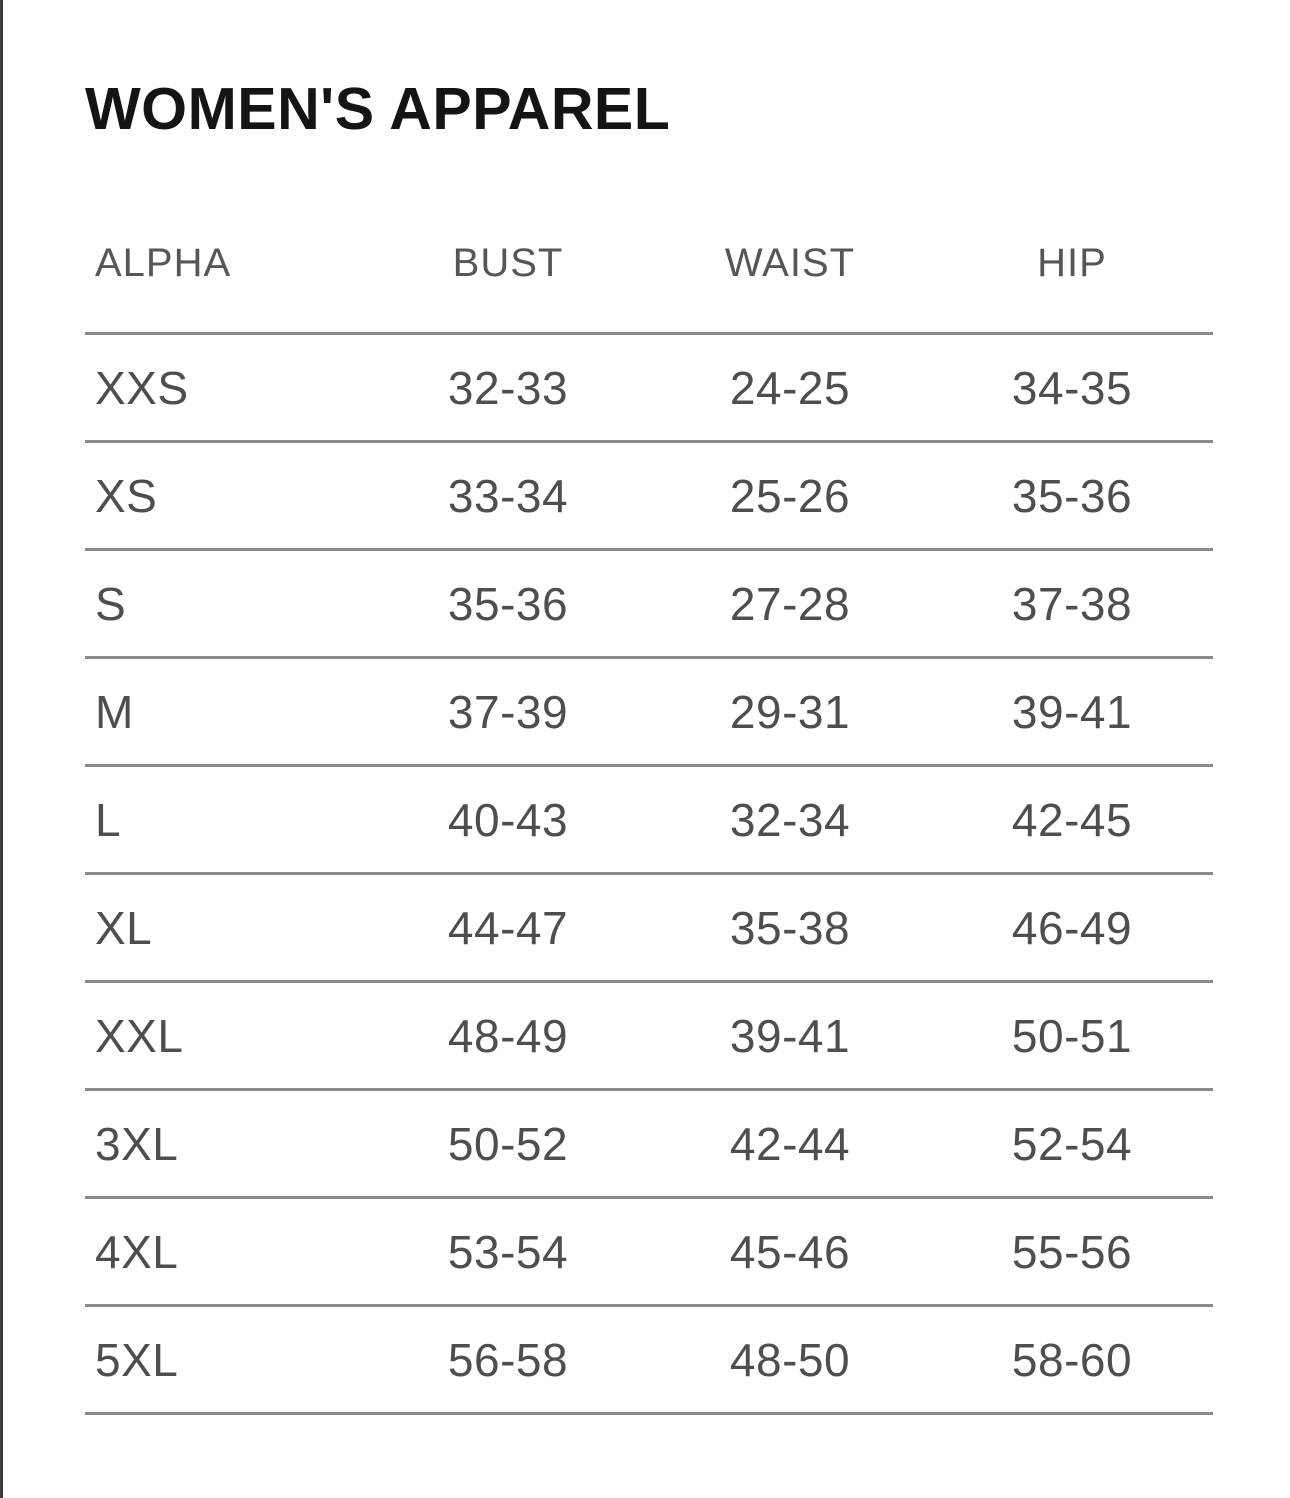  What do you see at coordinates (114, 711) in the screenshot?
I see `cell-alpha: M` at bounding box center [114, 711].